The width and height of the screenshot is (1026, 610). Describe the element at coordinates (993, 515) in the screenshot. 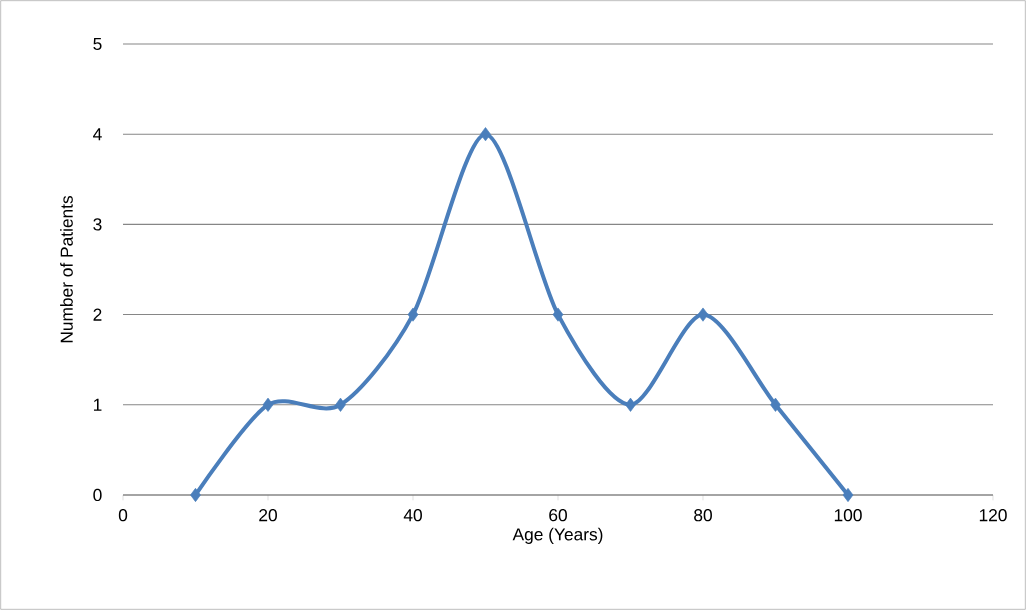

I see `x-tick-label: 120` at that location.